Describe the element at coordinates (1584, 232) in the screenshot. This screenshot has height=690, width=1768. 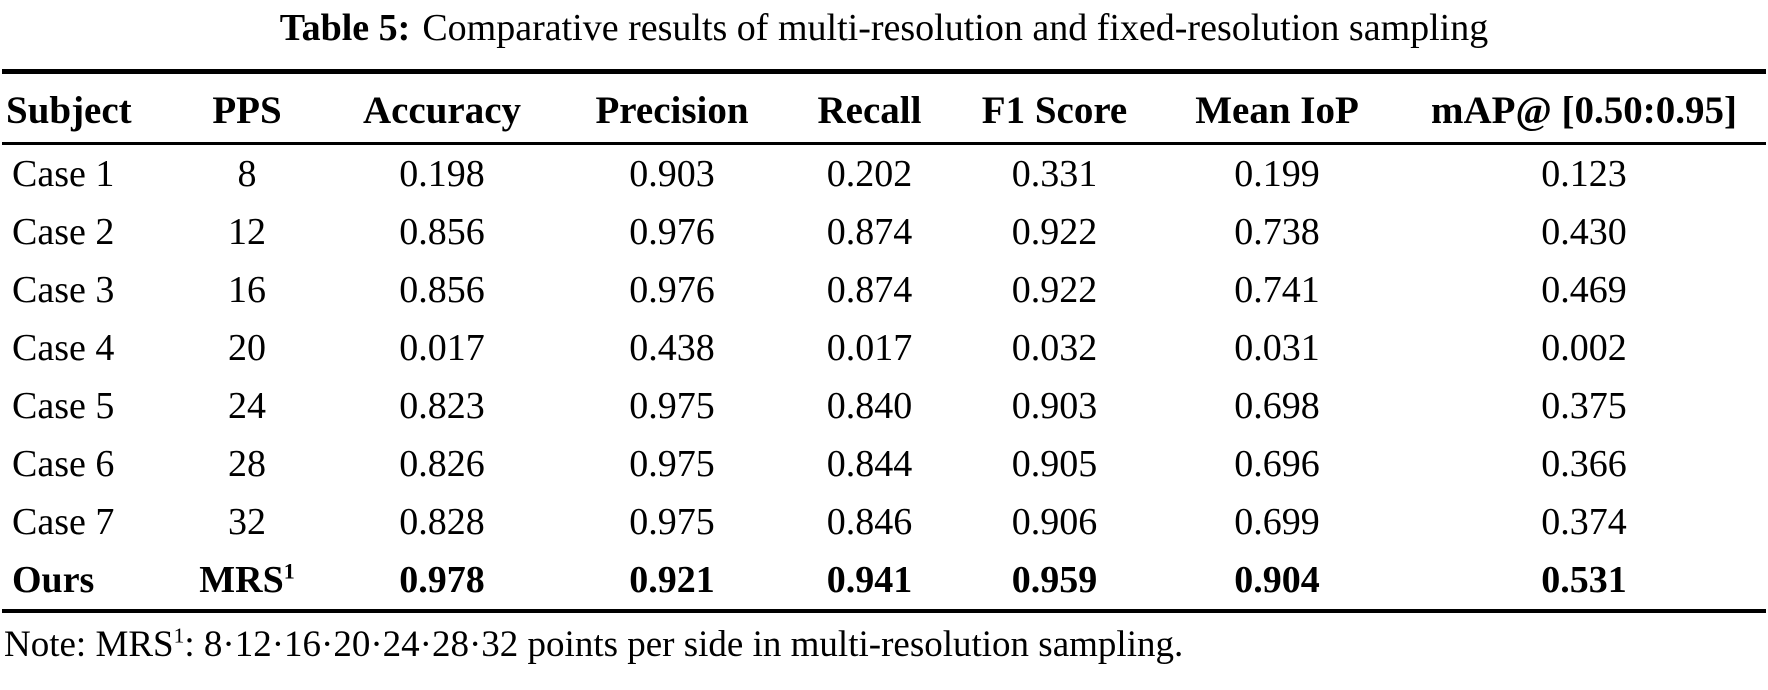
I see `value-cell: 0.430` at that location.